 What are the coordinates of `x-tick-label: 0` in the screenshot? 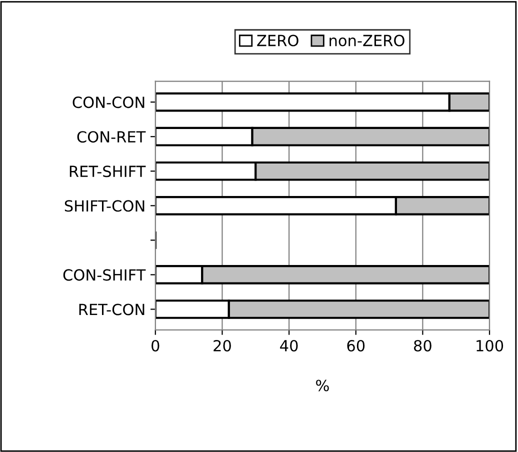 It's located at (156, 346).